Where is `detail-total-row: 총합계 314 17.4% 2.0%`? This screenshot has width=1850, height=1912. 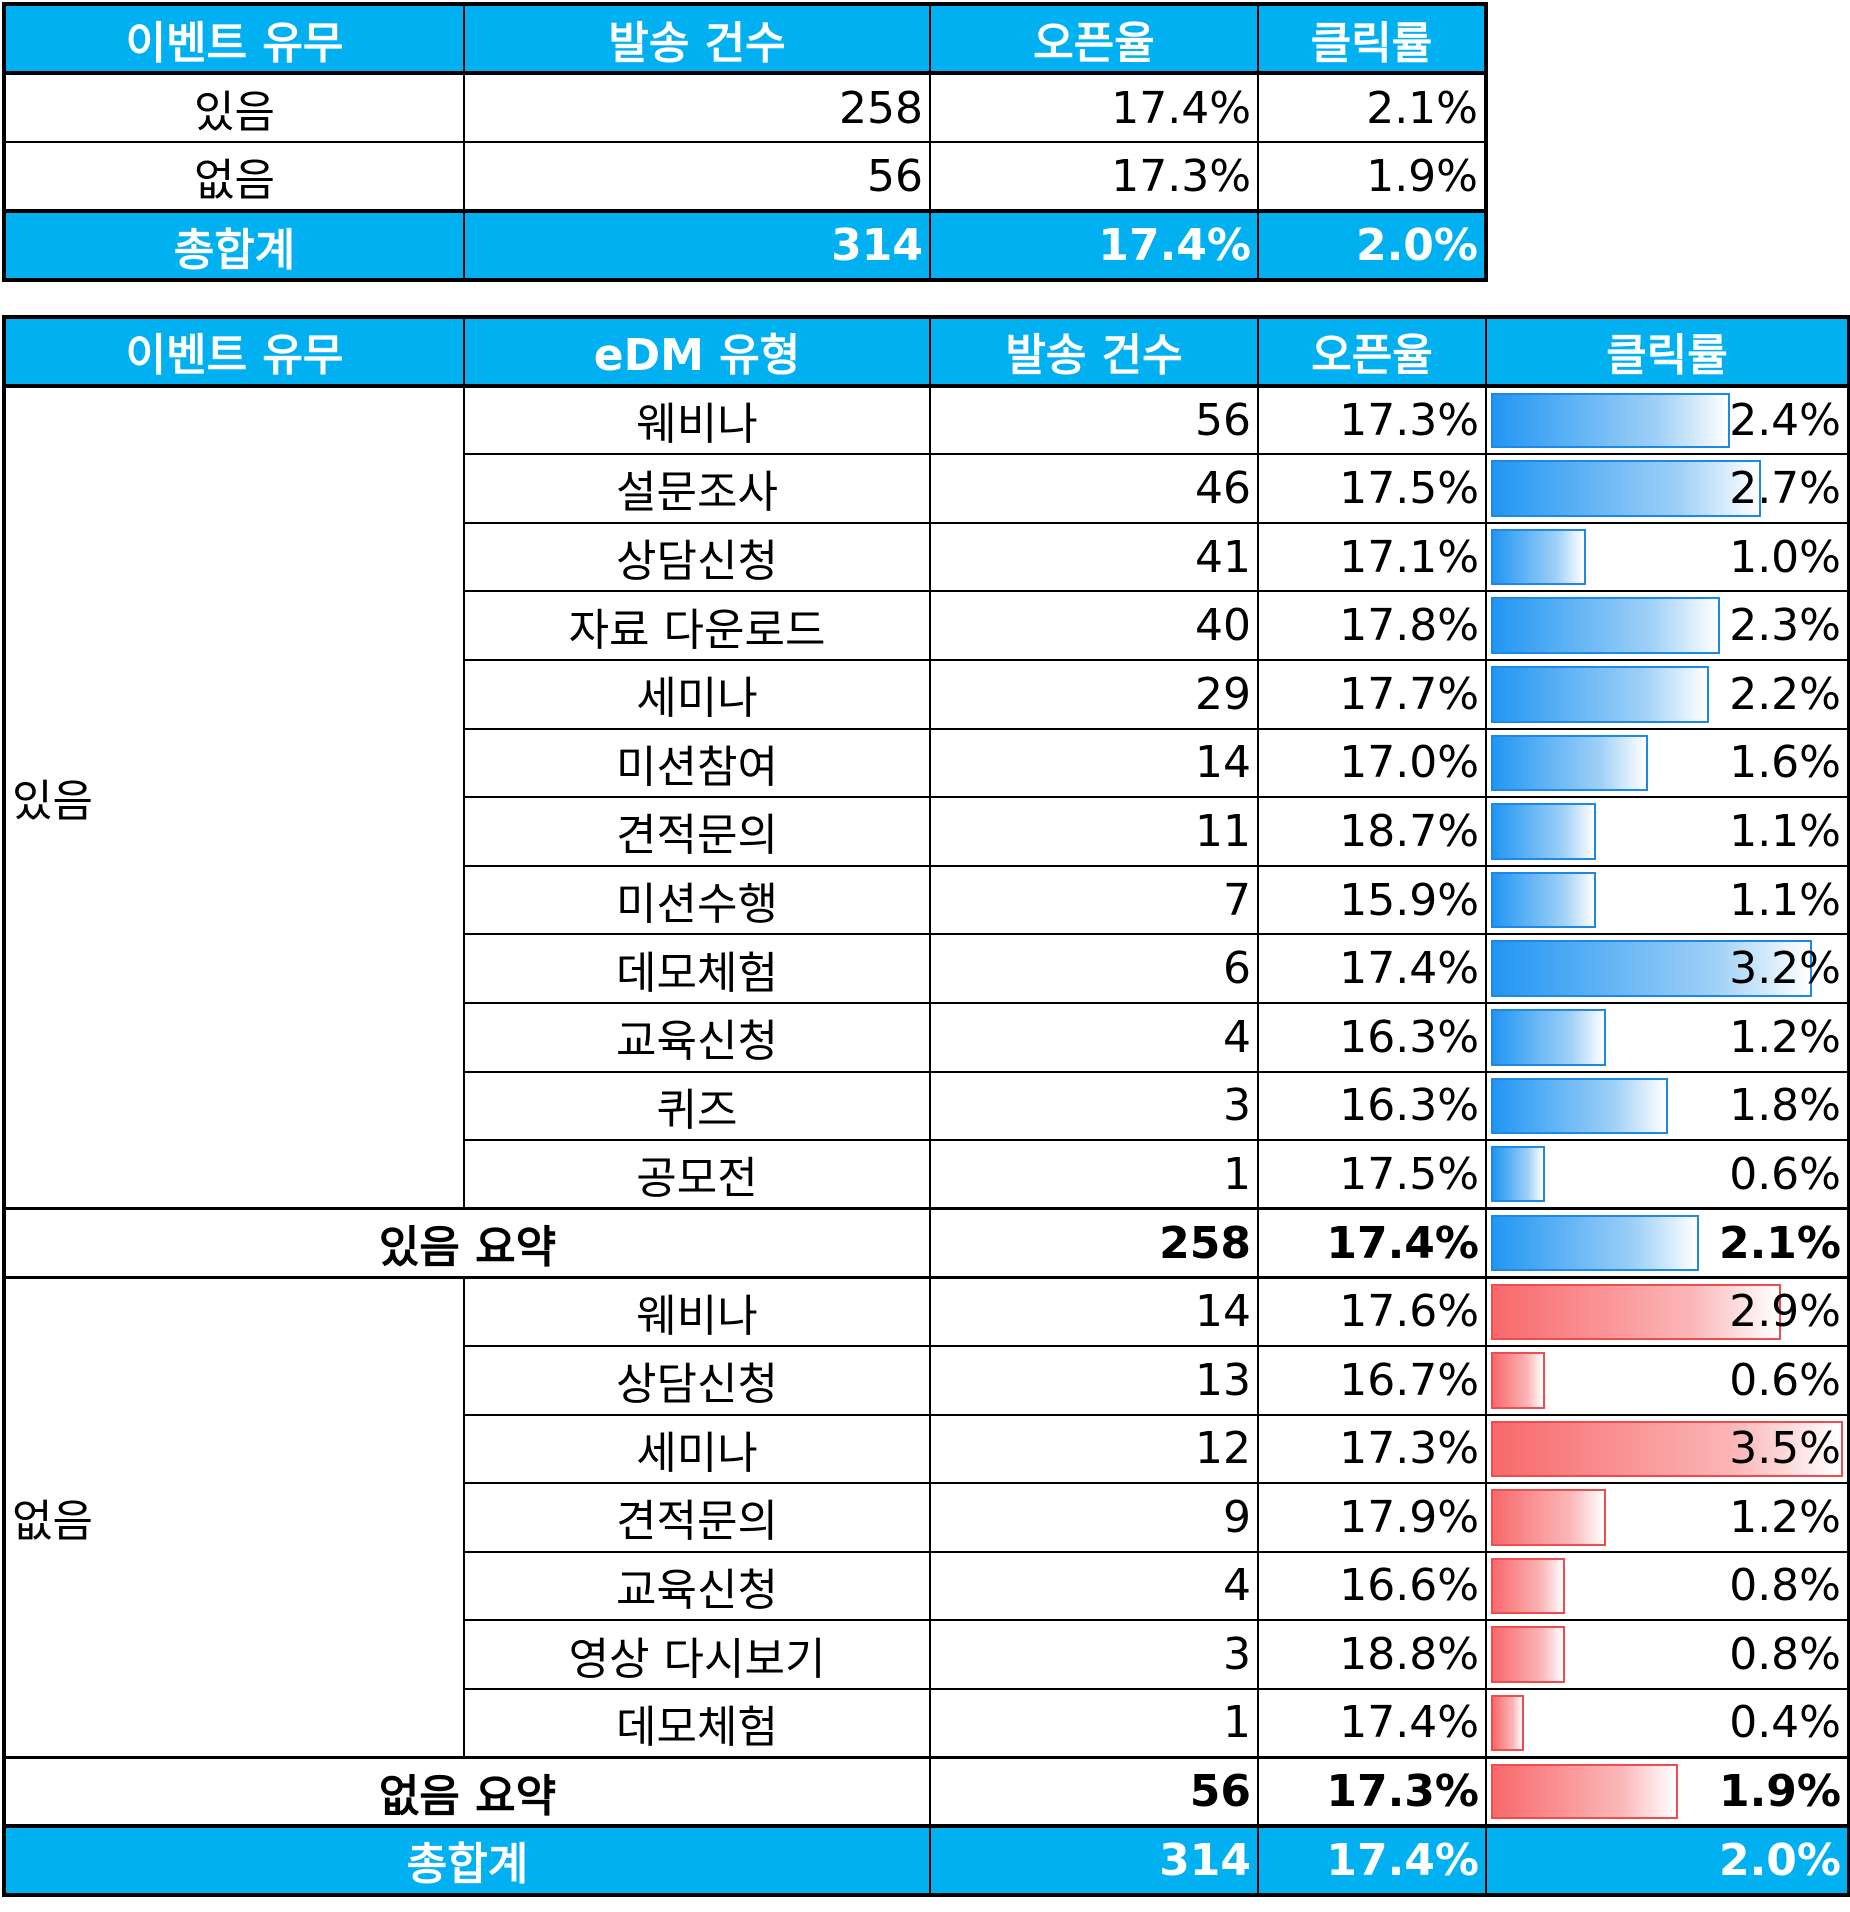 detail-total-row: 총합계 314 17.4% 2.0% is located at coordinates (926, 1860).